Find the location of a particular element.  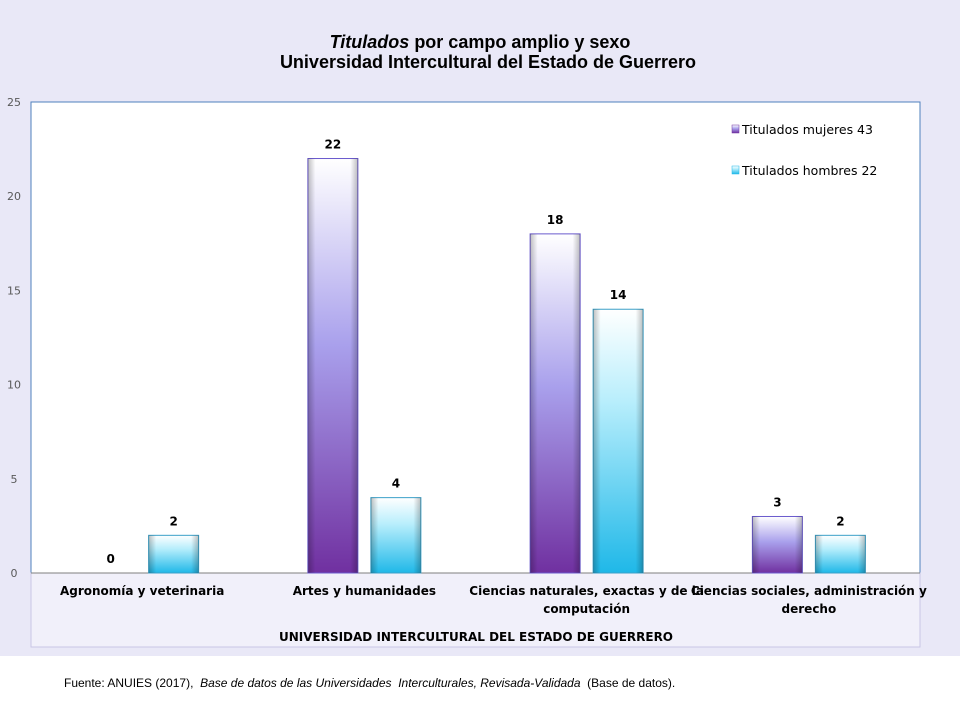

legend-item-men: Titulados hombres 22 is located at coordinates (804, 170).